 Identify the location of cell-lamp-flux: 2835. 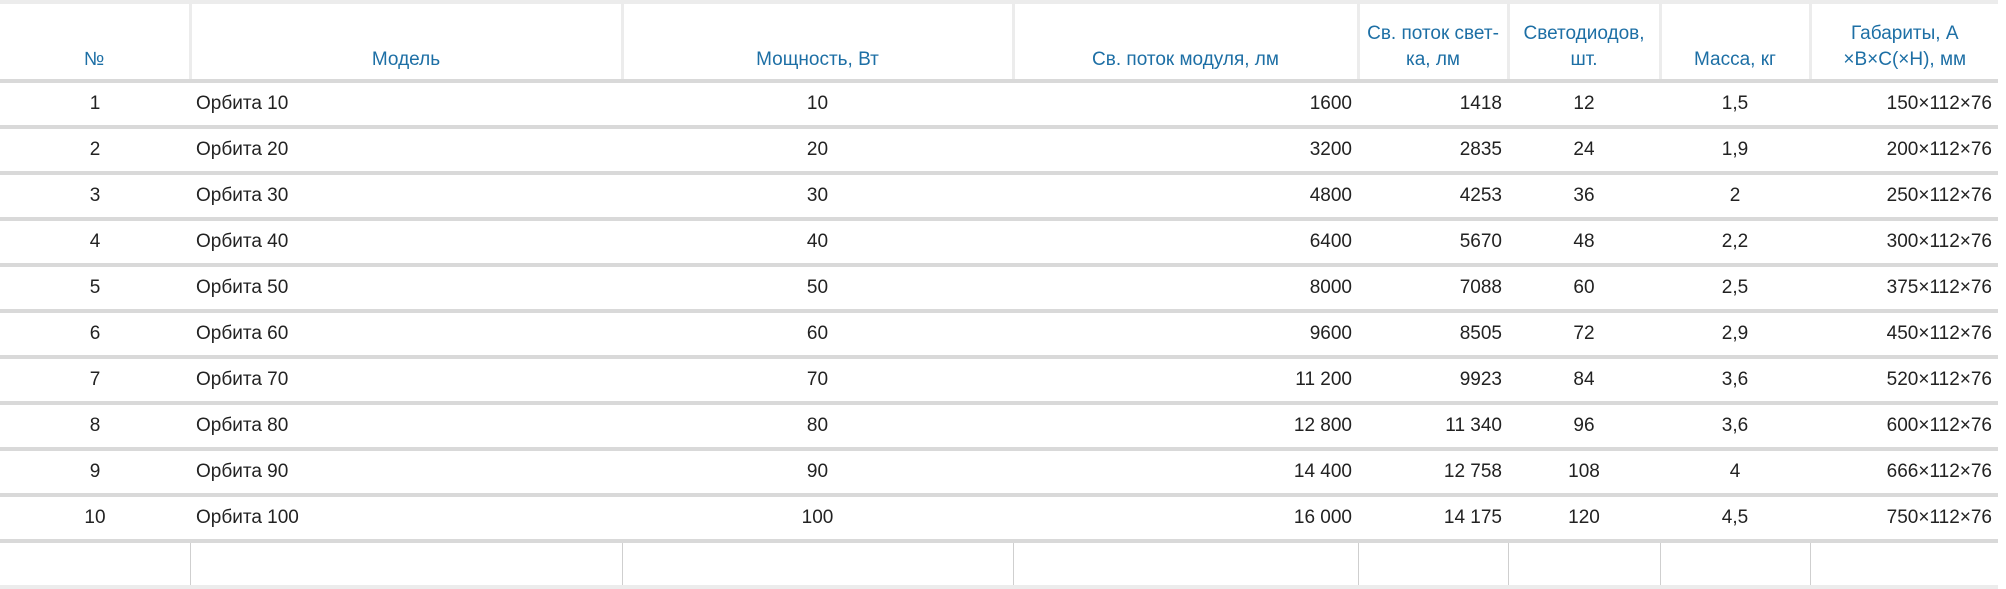
(1433, 151).